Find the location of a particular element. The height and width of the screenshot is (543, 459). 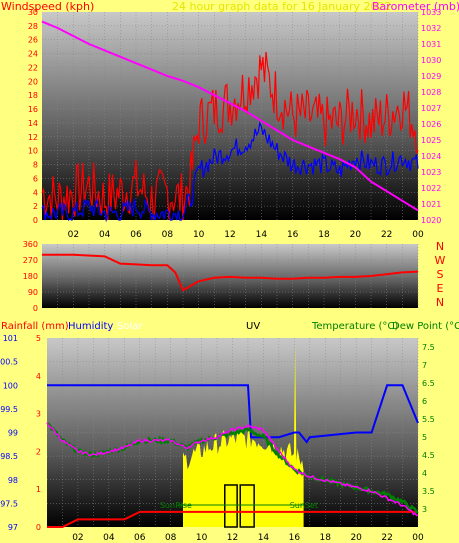

barometer-tick-label: 1033 is located at coordinates (431, 12).